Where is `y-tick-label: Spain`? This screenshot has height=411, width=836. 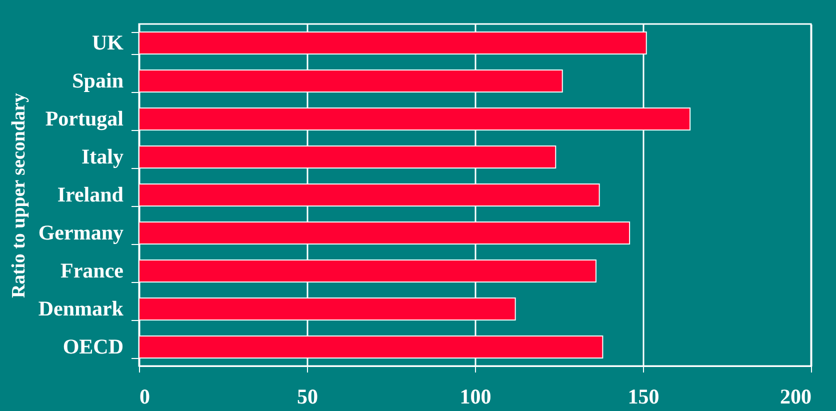
y-tick-label: Spain is located at coordinates (98, 80).